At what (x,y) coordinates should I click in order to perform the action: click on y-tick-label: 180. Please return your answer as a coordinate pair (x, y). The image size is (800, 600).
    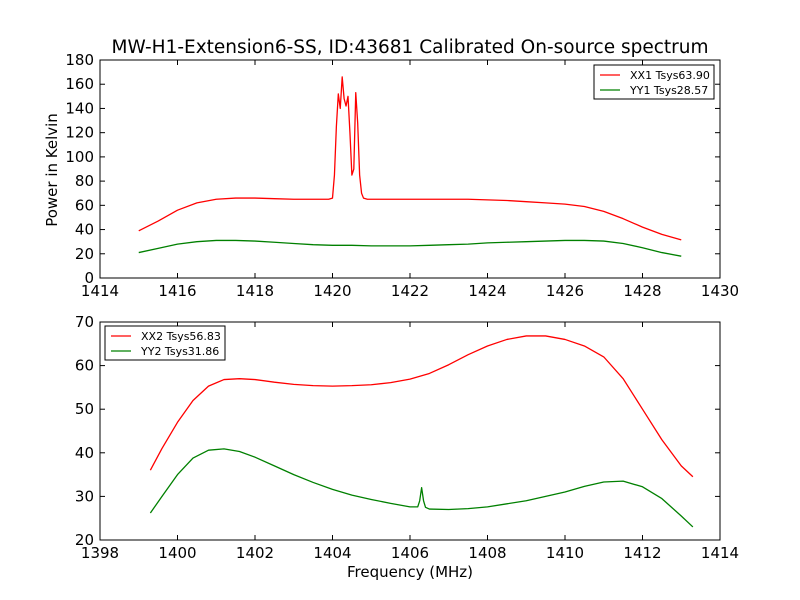
    Looking at the image, I should click on (79, 60).